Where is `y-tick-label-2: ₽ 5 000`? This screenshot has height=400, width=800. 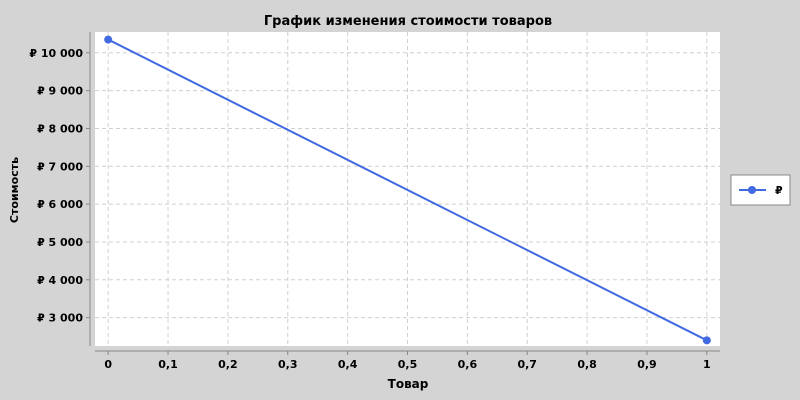
y-tick-label-2: ₽ 5 000 is located at coordinates (60, 242).